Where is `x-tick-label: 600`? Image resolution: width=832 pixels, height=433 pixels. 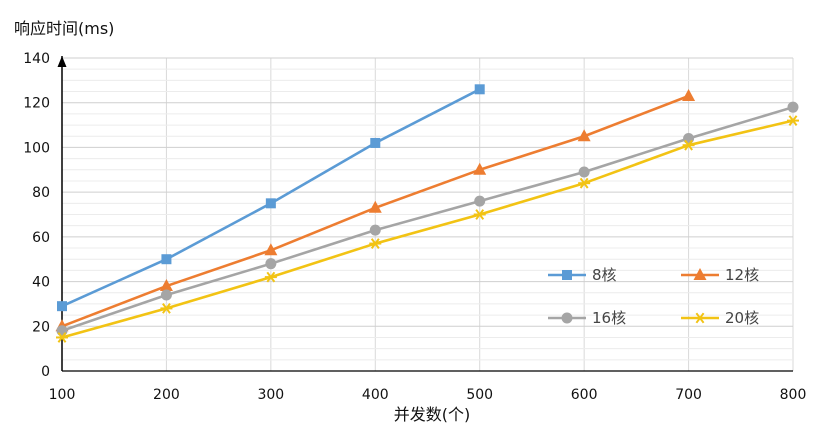 x-tick-label: 600 is located at coordinates (584, 395).